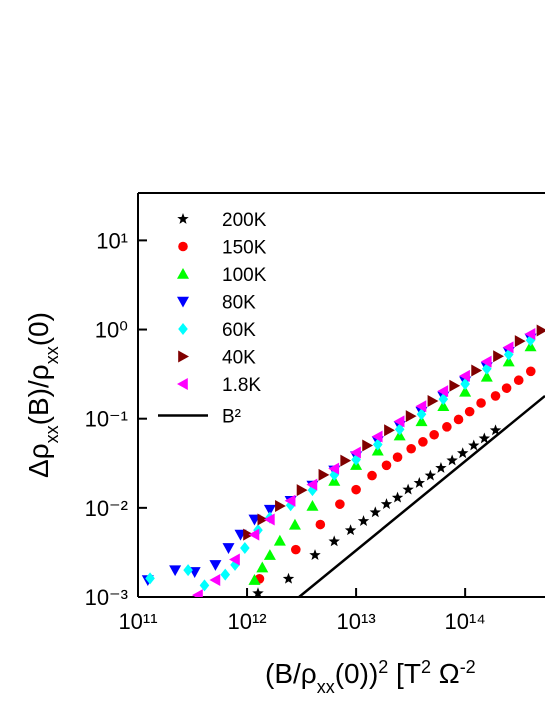 This screenshot has height=705, width=545. Describe the element at coordinates (106, 597) in the screenshot. I see `y-tick-label: 10⁻³` at that location.